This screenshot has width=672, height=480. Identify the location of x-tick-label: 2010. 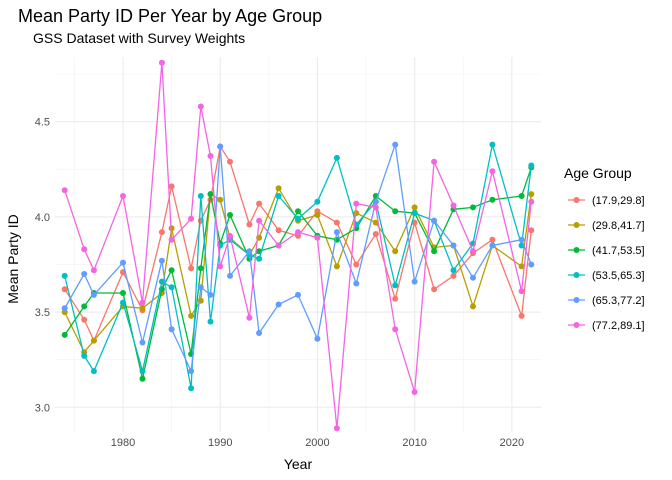
(414, 443).